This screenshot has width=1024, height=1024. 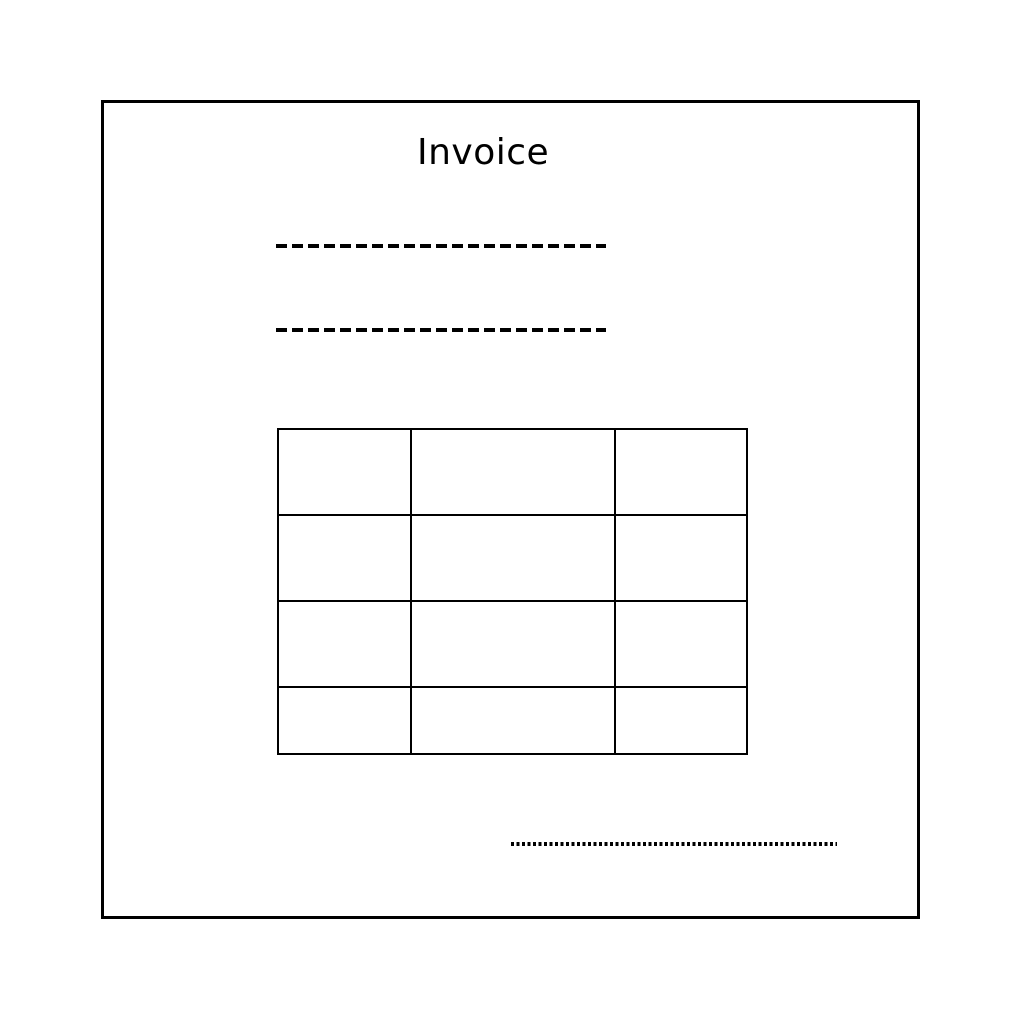 What do you see at coordinates (483, 152) in the screenshot?
I see `invoice-title: Invoice` at bounding box center [483, 152].